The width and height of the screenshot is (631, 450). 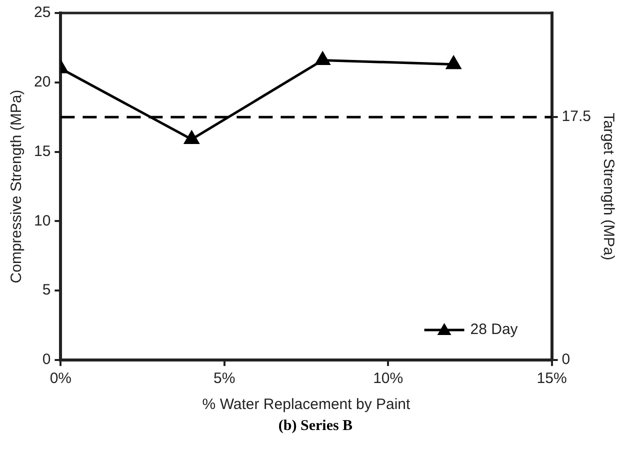 I want to click on y2-axis-title: Target Strength (MPa), so click(x=608, y=186).